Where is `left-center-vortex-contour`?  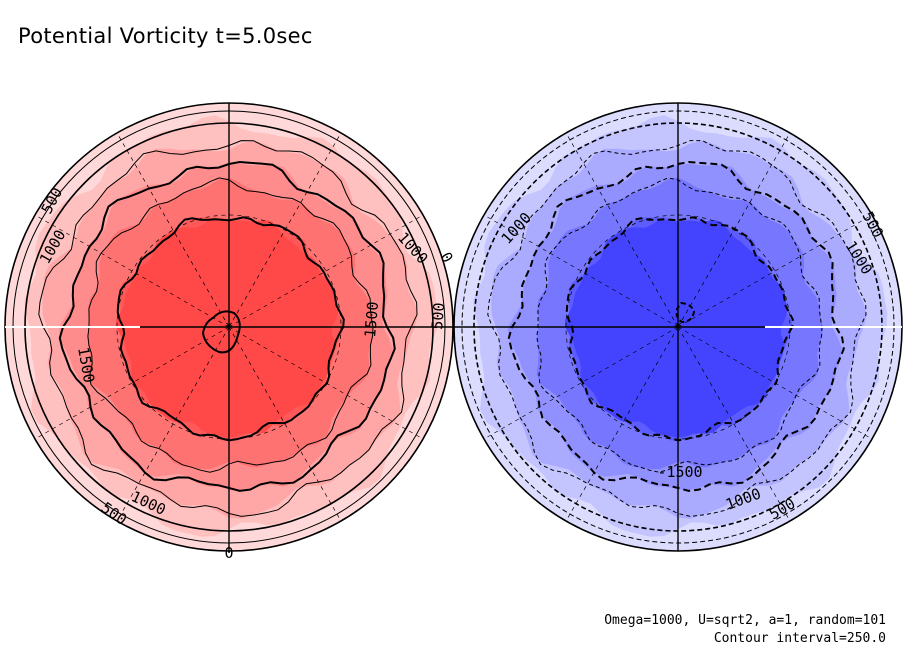
left-center-vortex-contour is located at coordinates (221, 332).